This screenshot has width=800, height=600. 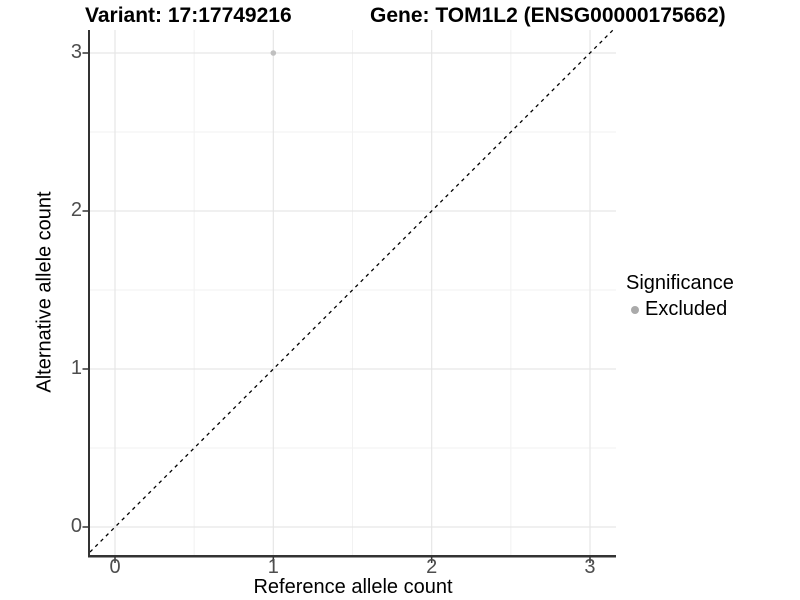 What do you see at coordinates (352, 556) in the screenshot?
I see `x-axis-line` at bounding box center [352, 556].